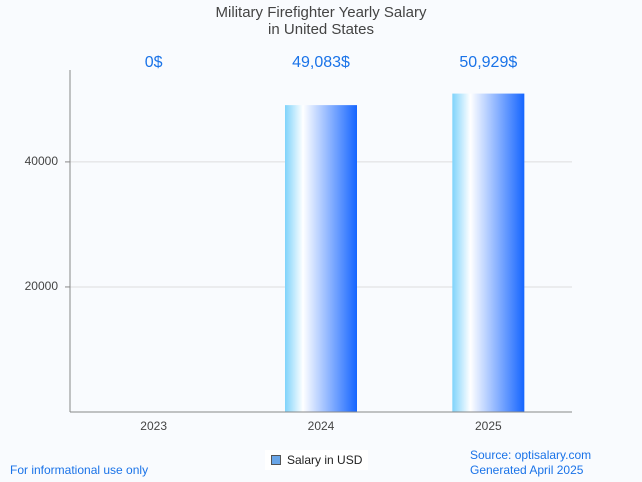 This screenshot has height=482, width=642. What do you see at coordinates (527, 470) in the screenshot?
I see `generated-text: Generated April 2025` at bounding box center [527, 470].